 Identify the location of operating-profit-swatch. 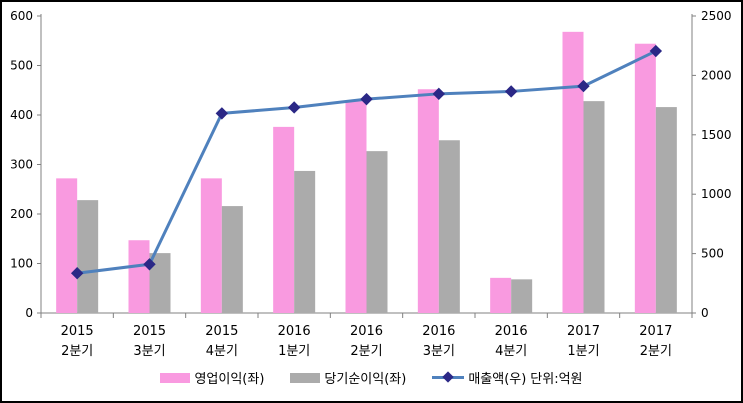
(175, 377).